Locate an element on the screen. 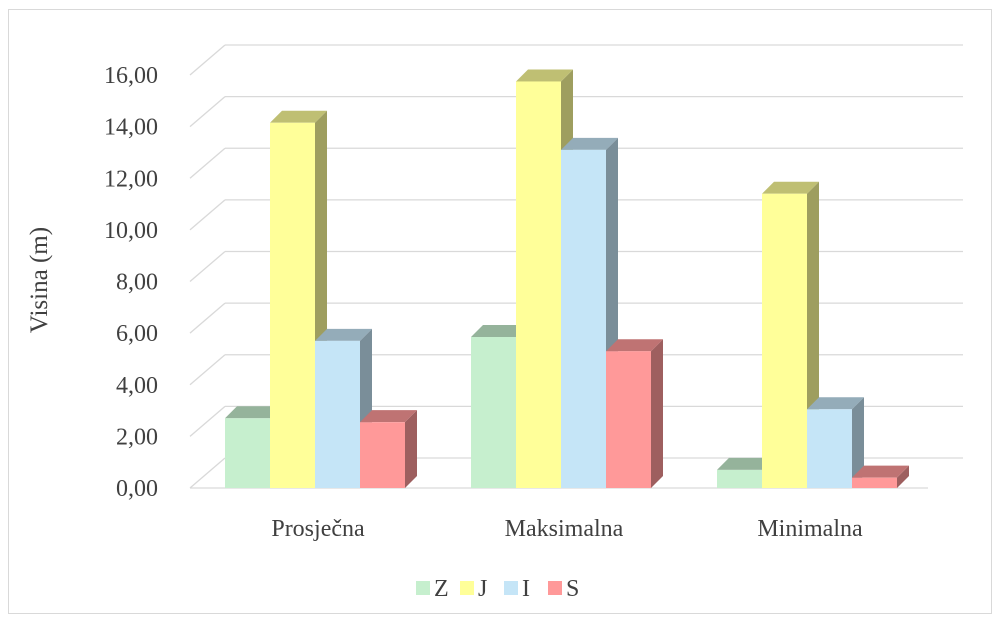  bar-S-Minimalna is located at coordinates (880, 476).